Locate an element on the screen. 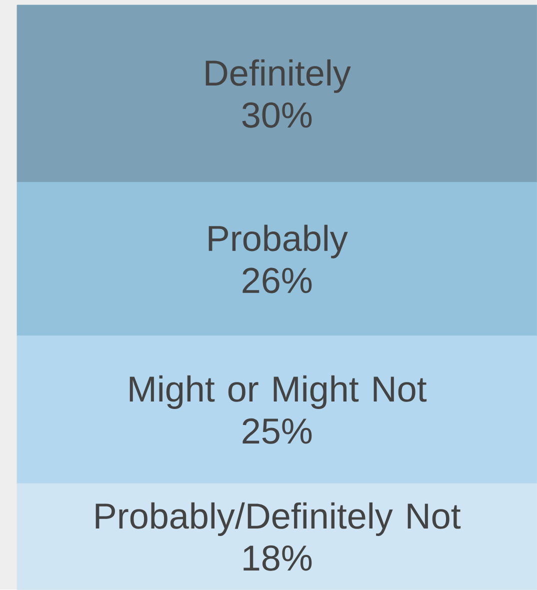 The height and width of the screenshot is (590, 537). series-label: Probably is located at coordinates (278, 241).